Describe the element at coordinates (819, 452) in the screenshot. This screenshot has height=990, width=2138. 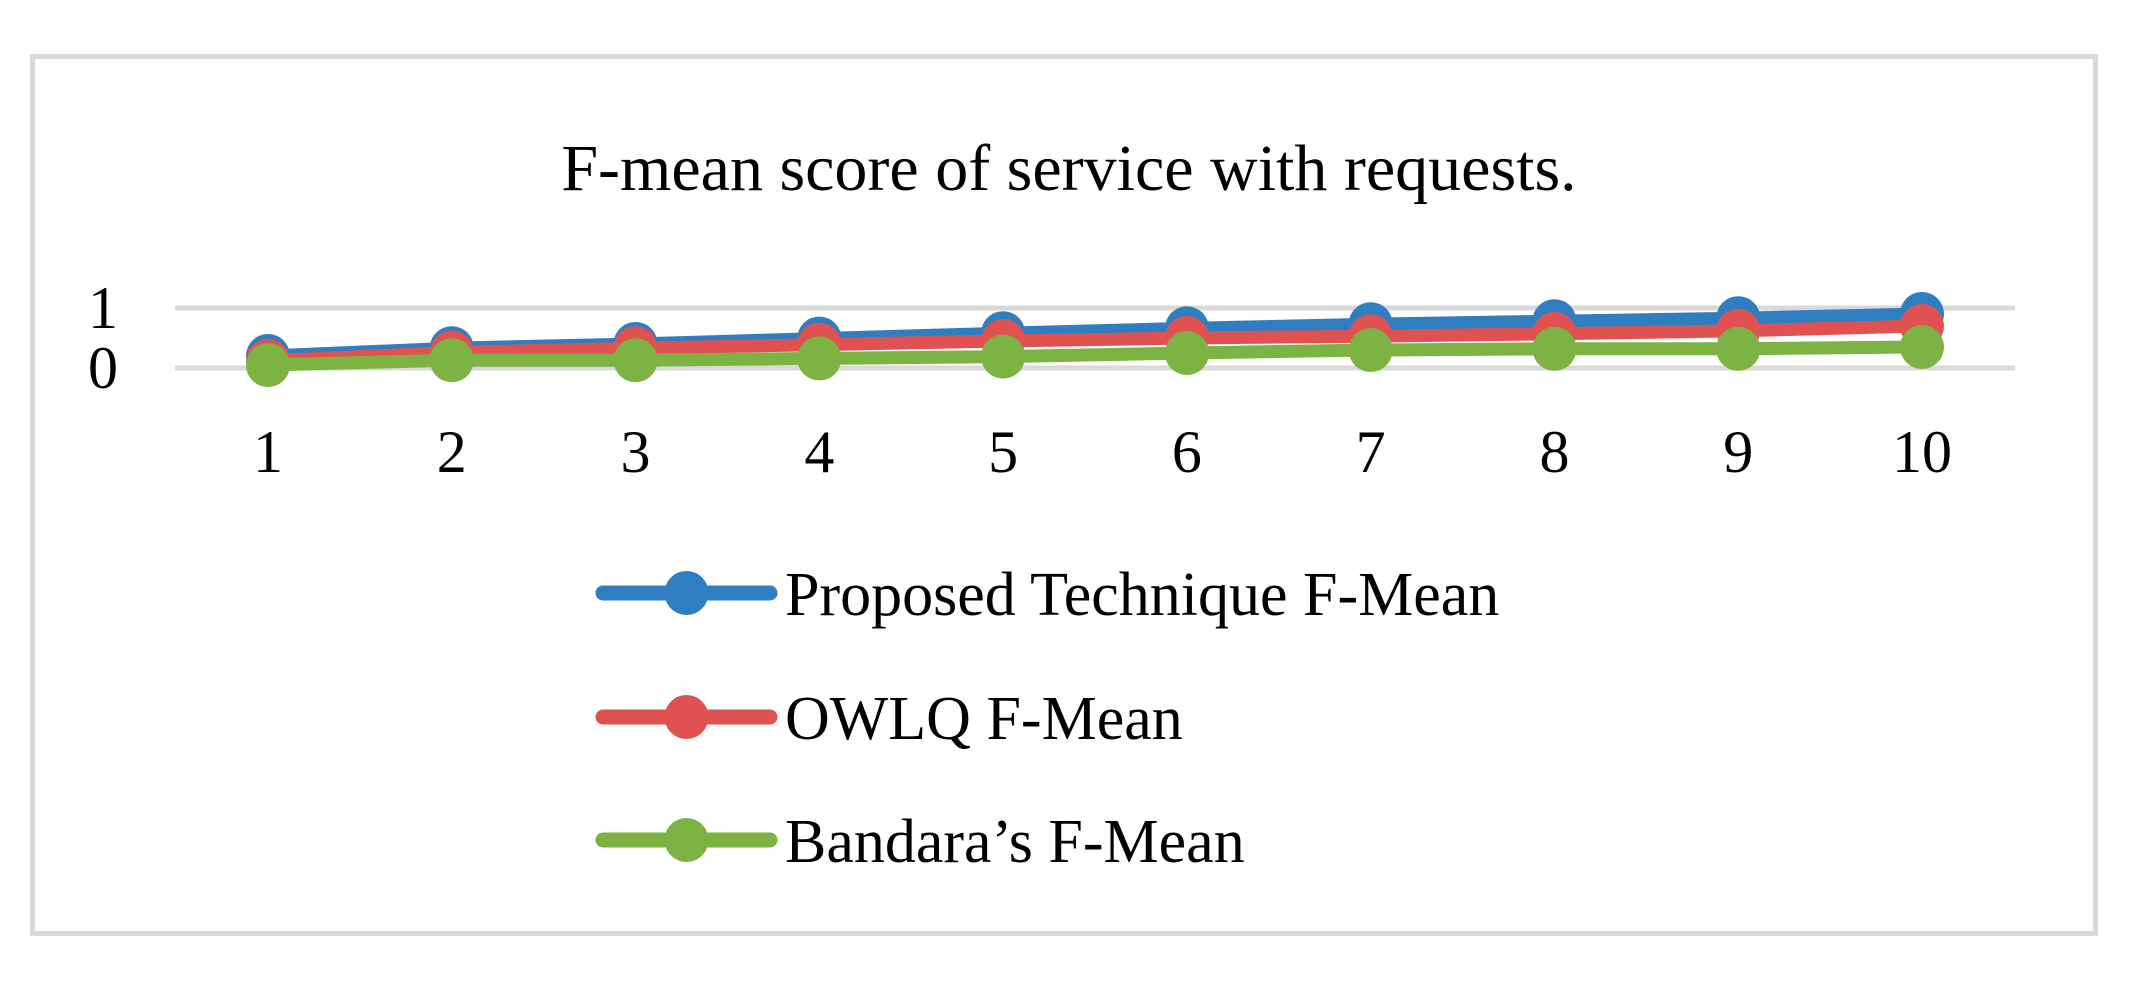
I see `x-tick-label: 4` at that location.